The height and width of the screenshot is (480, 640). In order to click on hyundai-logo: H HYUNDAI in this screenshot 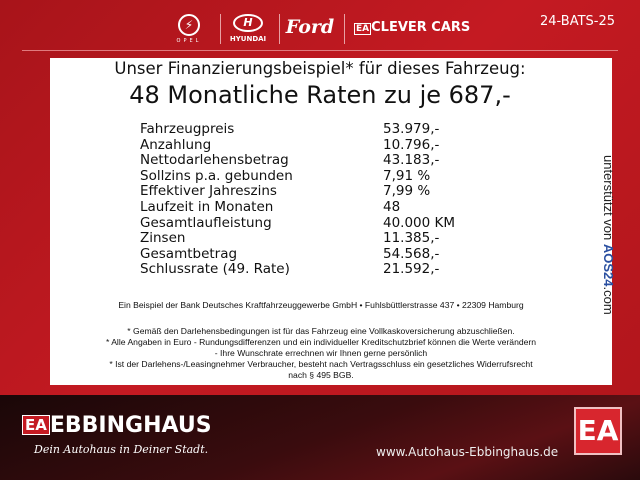, I will do `click(248, 28)`.